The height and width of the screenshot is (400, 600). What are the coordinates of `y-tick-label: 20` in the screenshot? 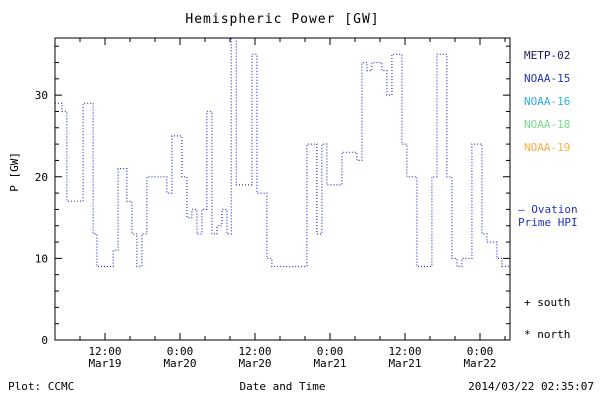 It's located at (41, 177).